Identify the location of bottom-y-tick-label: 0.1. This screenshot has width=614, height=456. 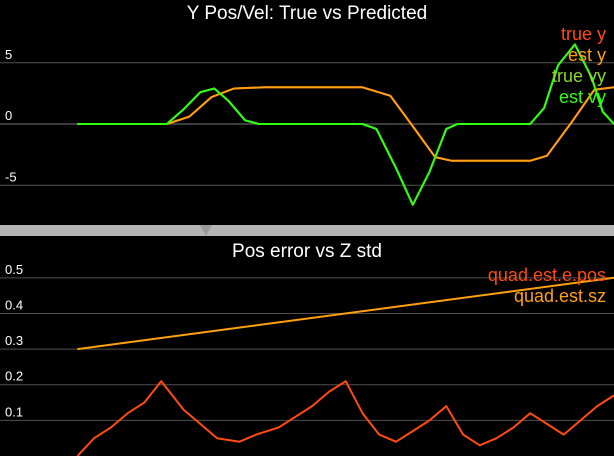
(14, 411).